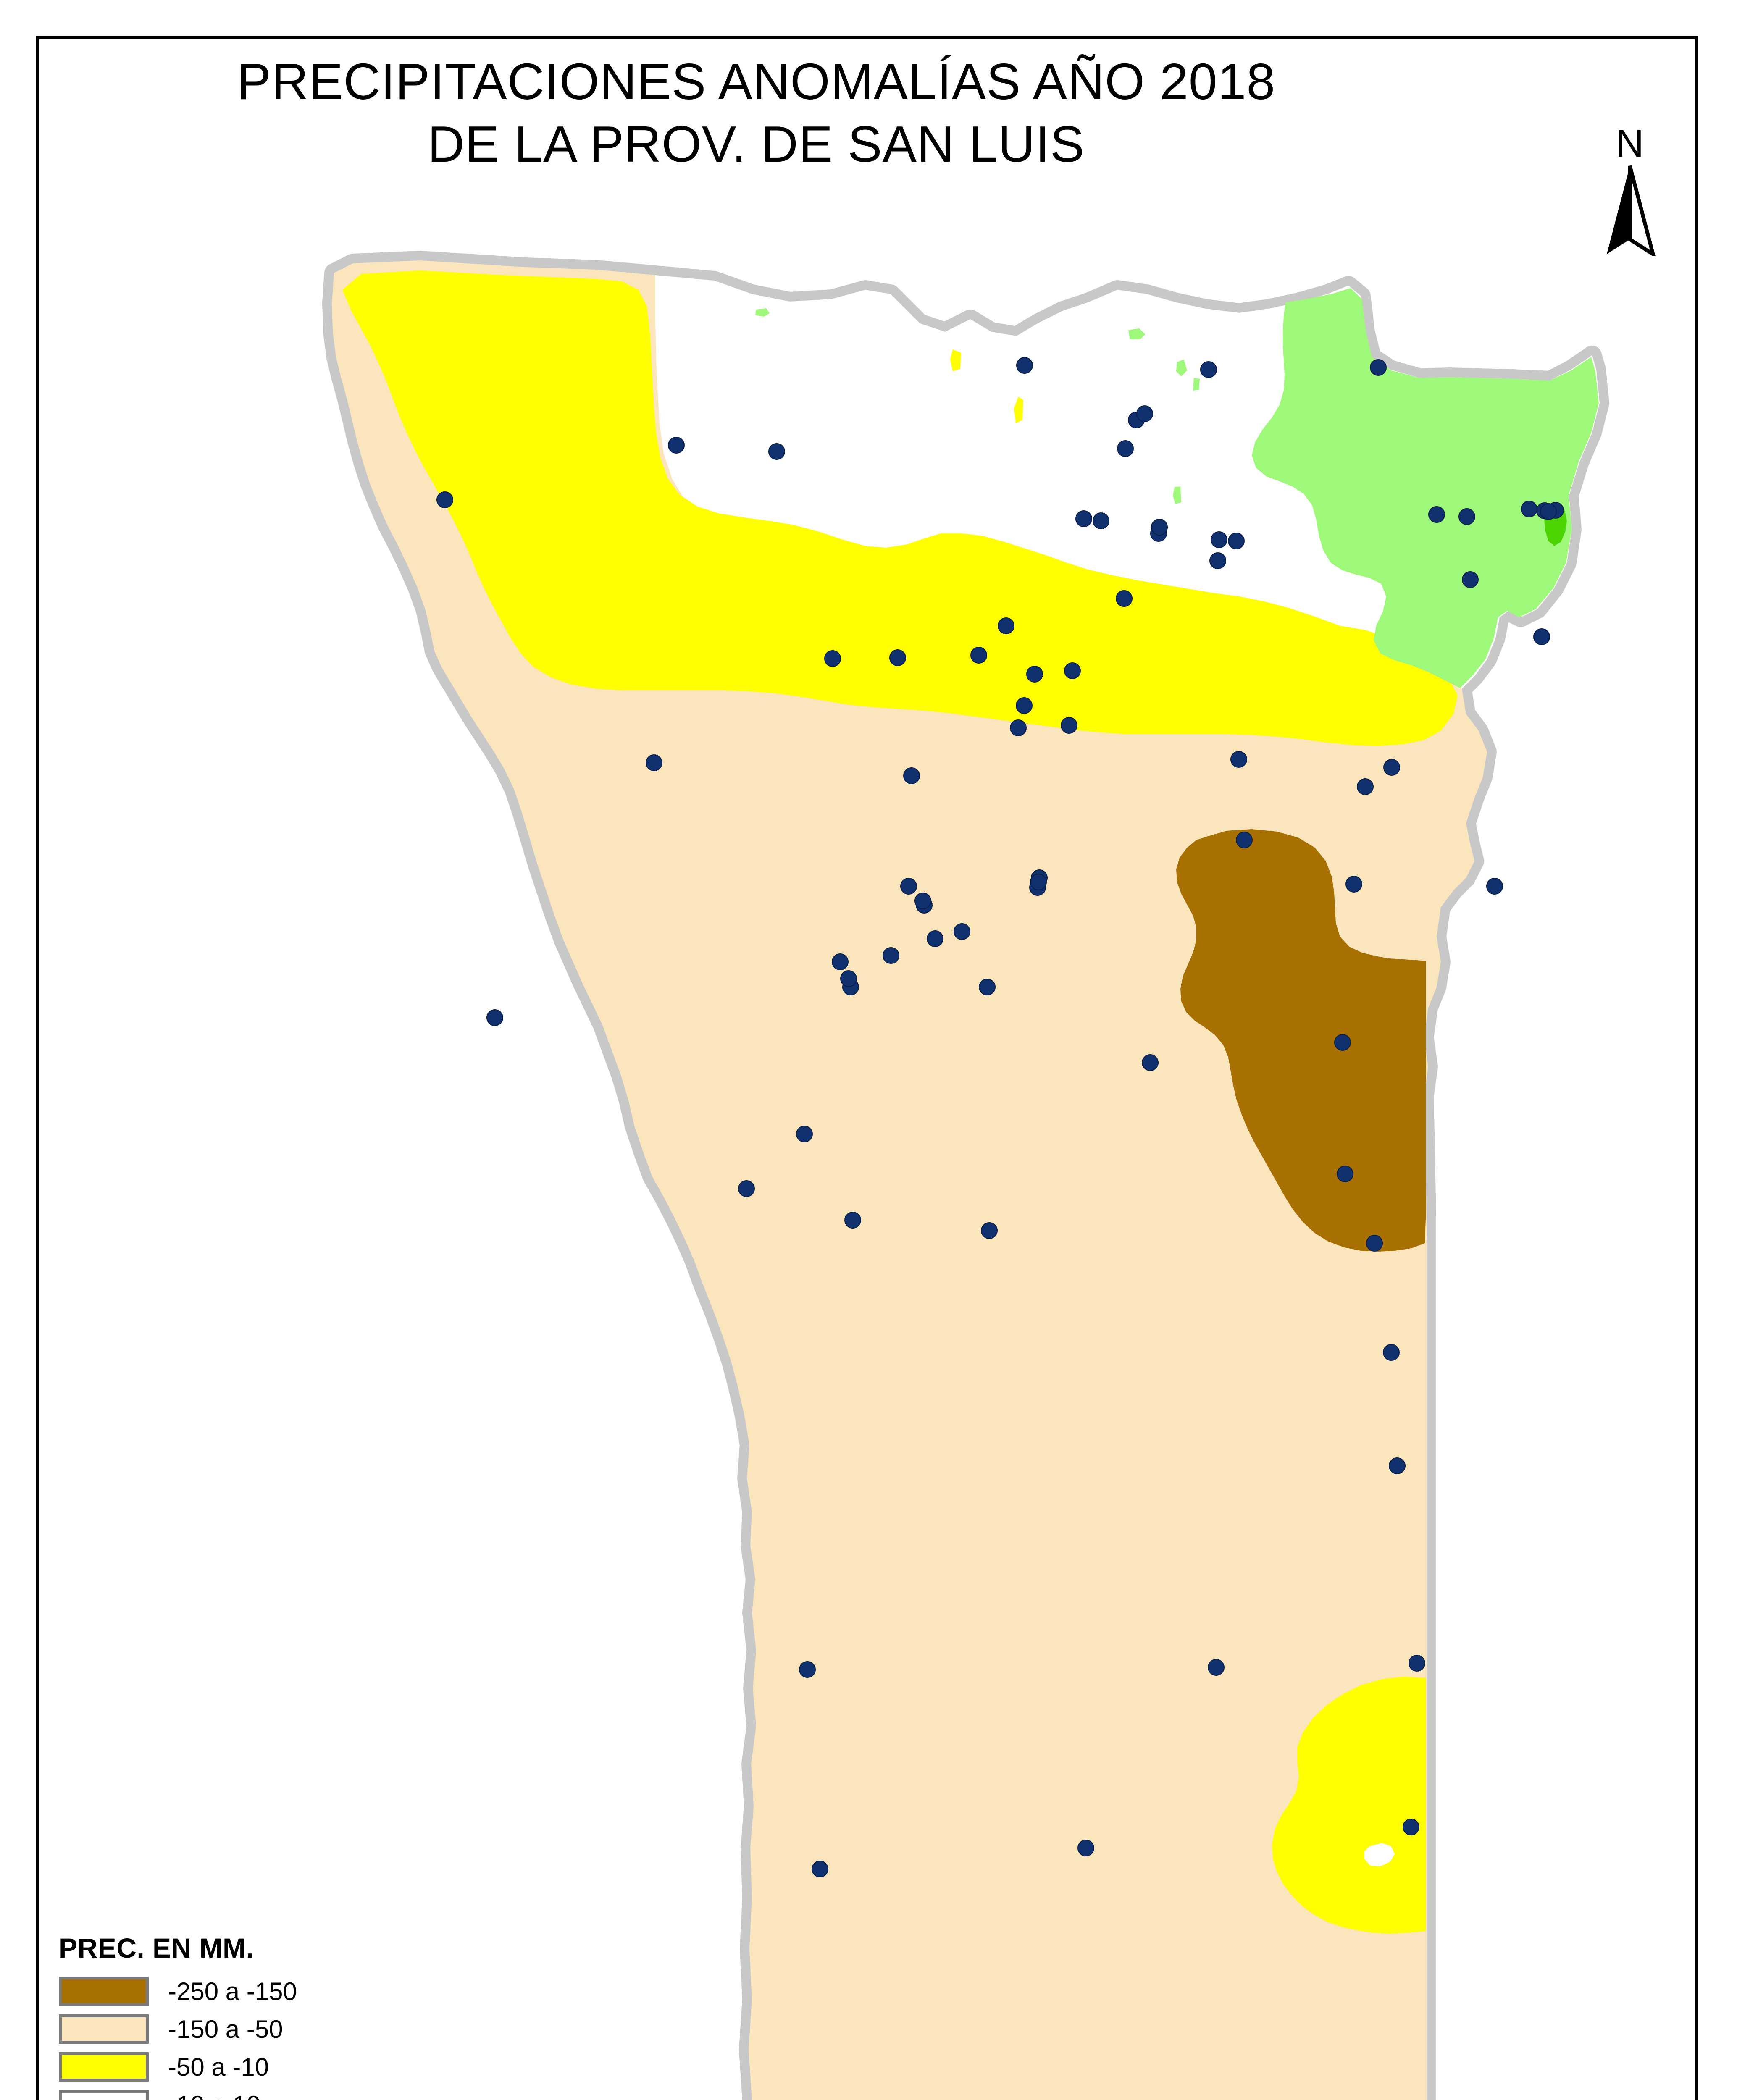  I want to click on north-arrow-label: N, so click(1630, 143).